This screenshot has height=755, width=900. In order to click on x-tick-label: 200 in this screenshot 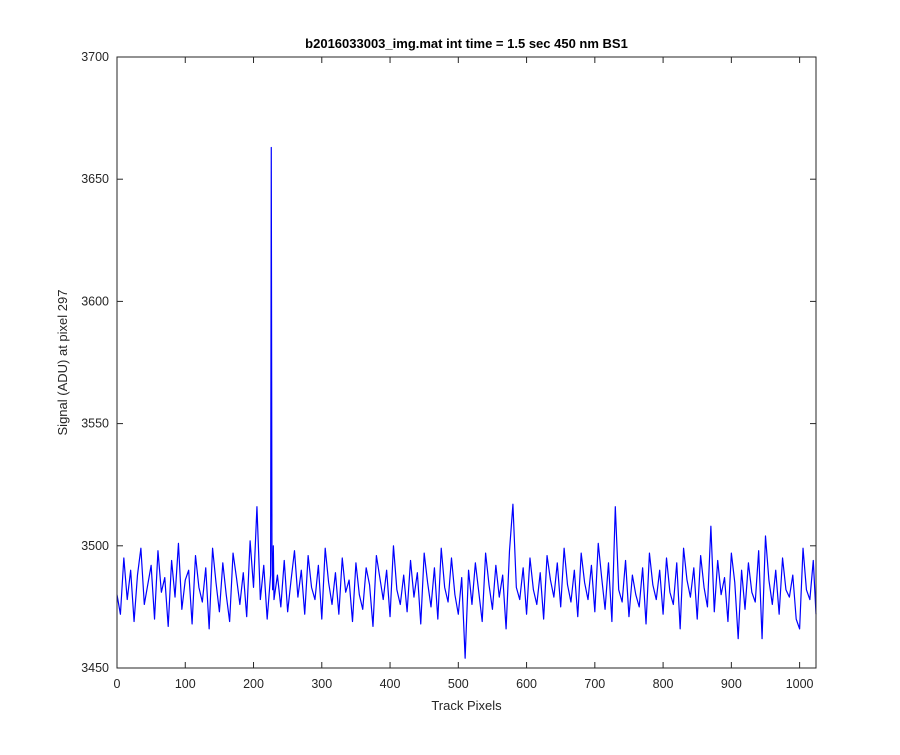, I will do `click(253, 684)`.